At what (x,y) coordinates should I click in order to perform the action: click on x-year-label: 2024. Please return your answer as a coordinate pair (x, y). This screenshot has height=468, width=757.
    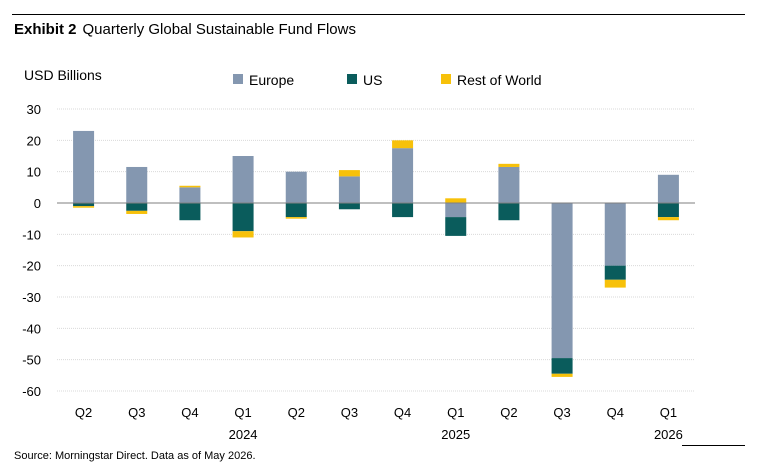
    Looking at the image, I should click on (243, 434).